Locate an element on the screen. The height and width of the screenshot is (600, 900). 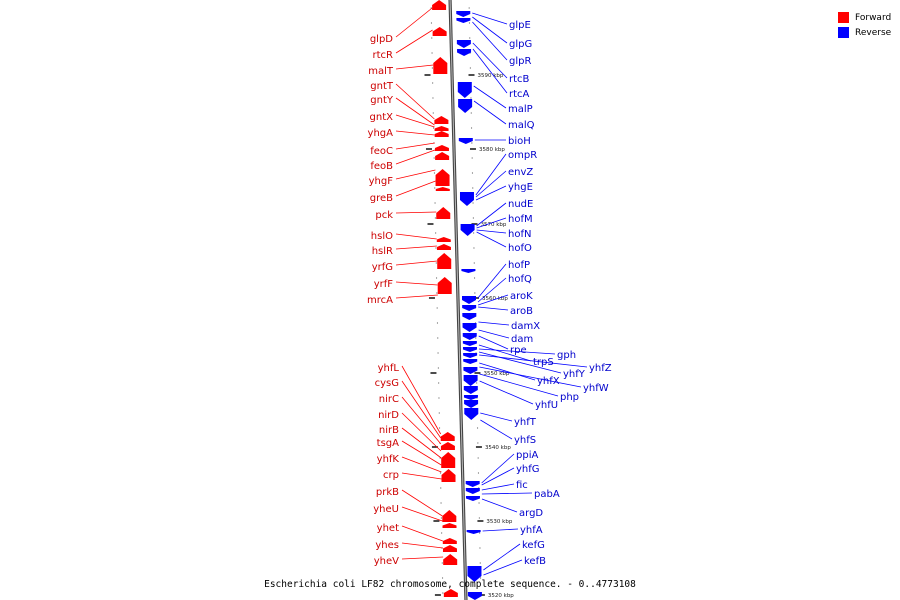
reverse-gene-label: php is located at coordinates (569, 397).